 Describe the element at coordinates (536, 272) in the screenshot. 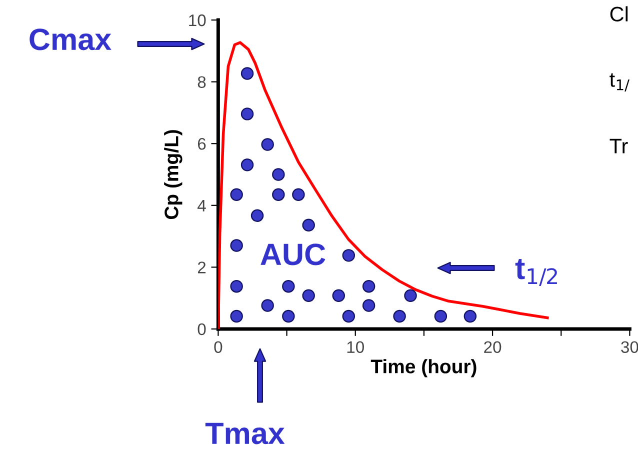

I see `annotation: t$_{1/2}$` at that location.